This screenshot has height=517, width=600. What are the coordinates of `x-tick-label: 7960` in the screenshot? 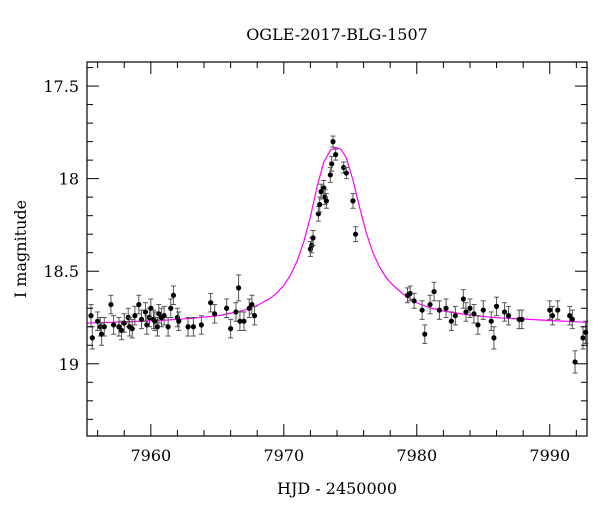 It's located at (150, 455).